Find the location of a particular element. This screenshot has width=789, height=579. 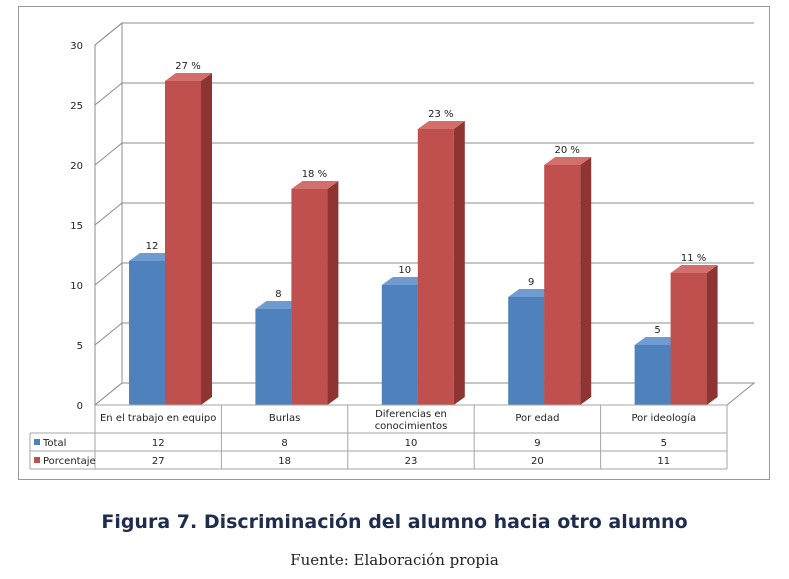

y-tick-label: 15 is located at coordinates (76, 226).